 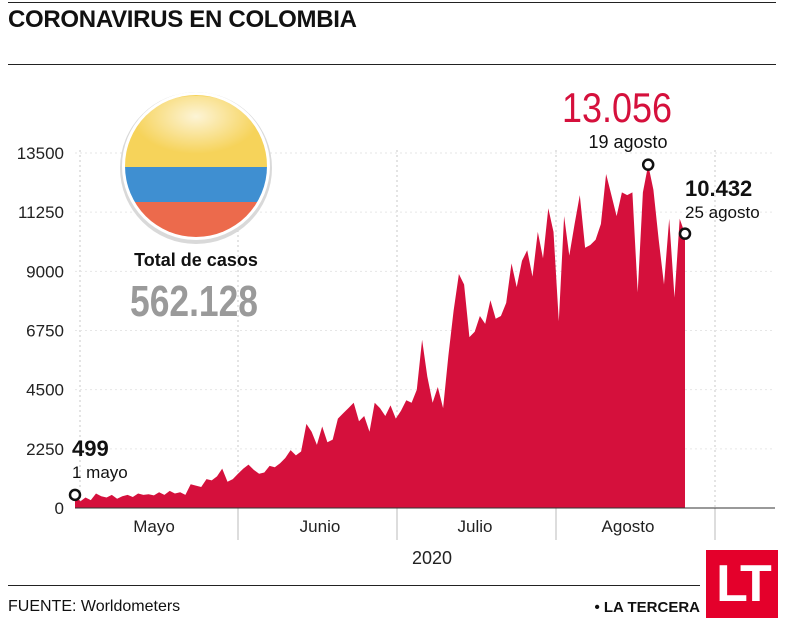 I want to click on y-tick-label: 2250, so click(x=45, y=449).